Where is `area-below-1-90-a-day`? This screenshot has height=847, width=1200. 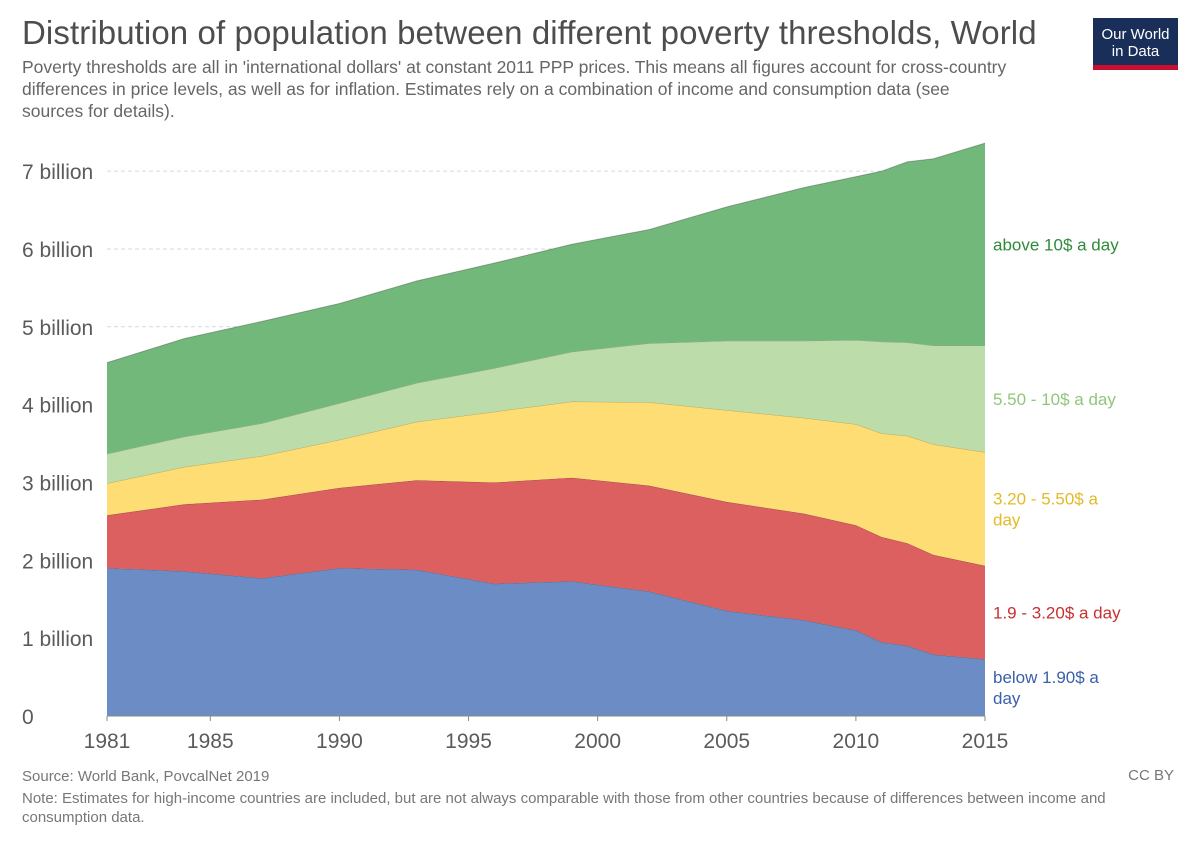 area-below-1-90-a-day is located at coordinates (546, 642).